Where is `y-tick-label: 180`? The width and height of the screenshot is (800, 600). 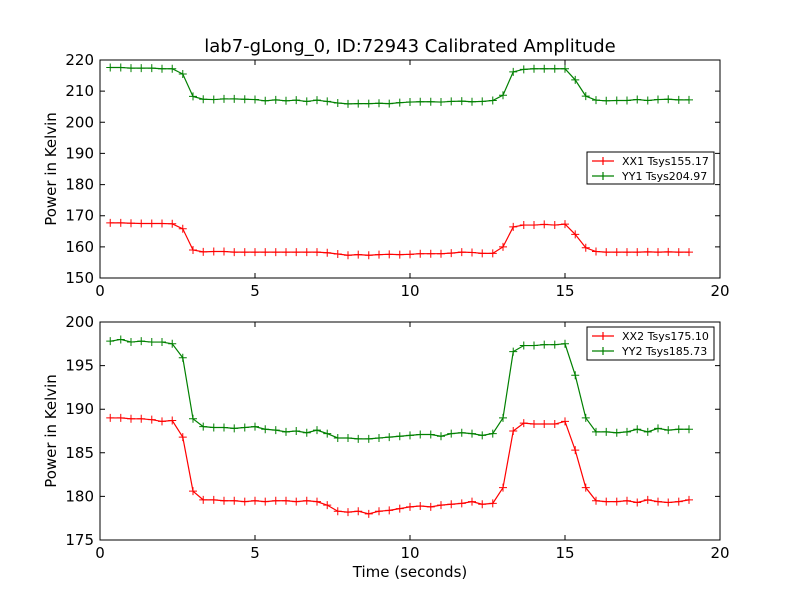
y-tick-label: 180 is located at coordinates (79, 185).